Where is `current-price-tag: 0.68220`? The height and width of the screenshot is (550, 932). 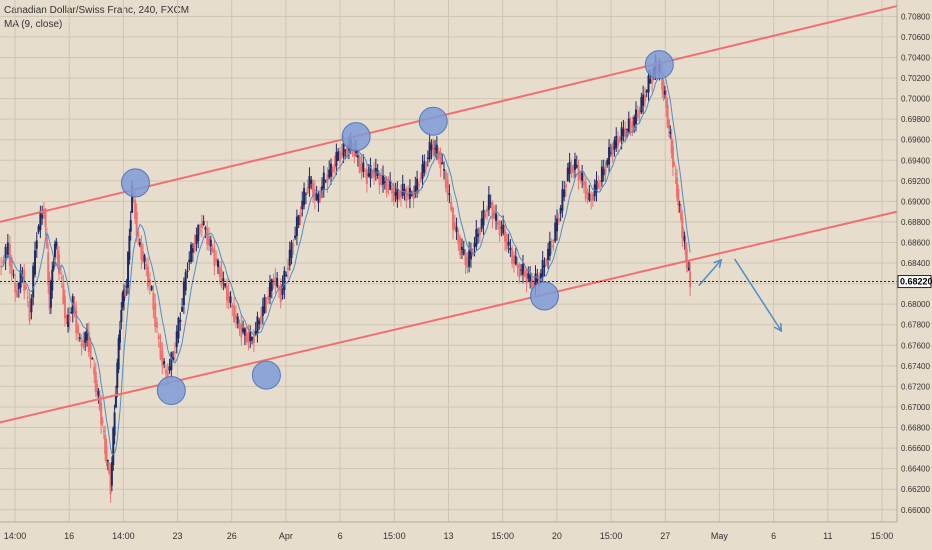 current-price-tag: 0.68220 is located at coordinates (914, 282).